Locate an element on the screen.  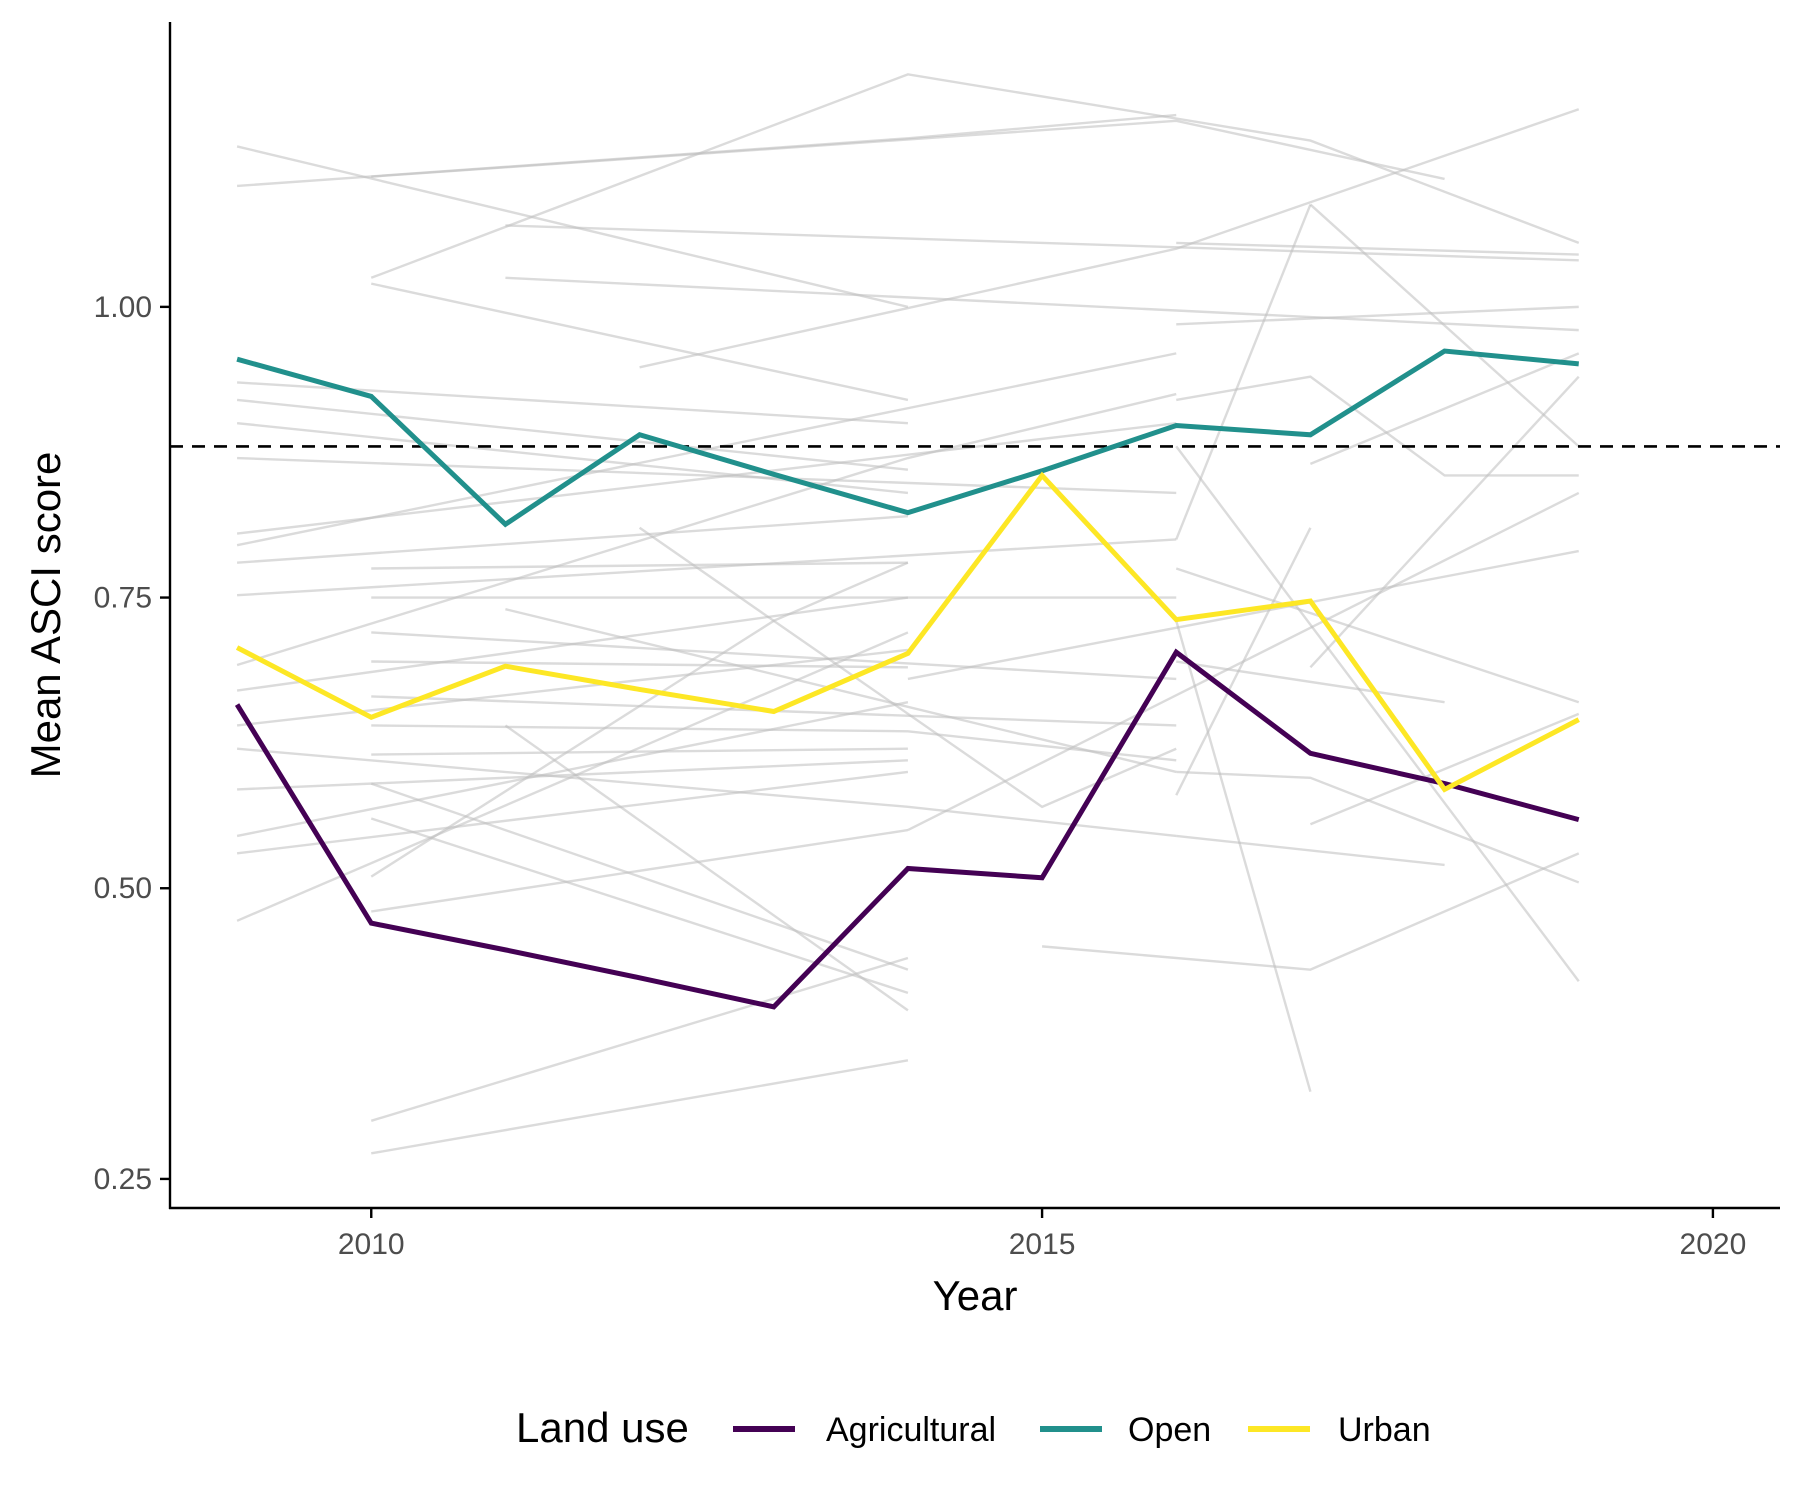
legend-title: Land use is located at coordinates (602, 1427).